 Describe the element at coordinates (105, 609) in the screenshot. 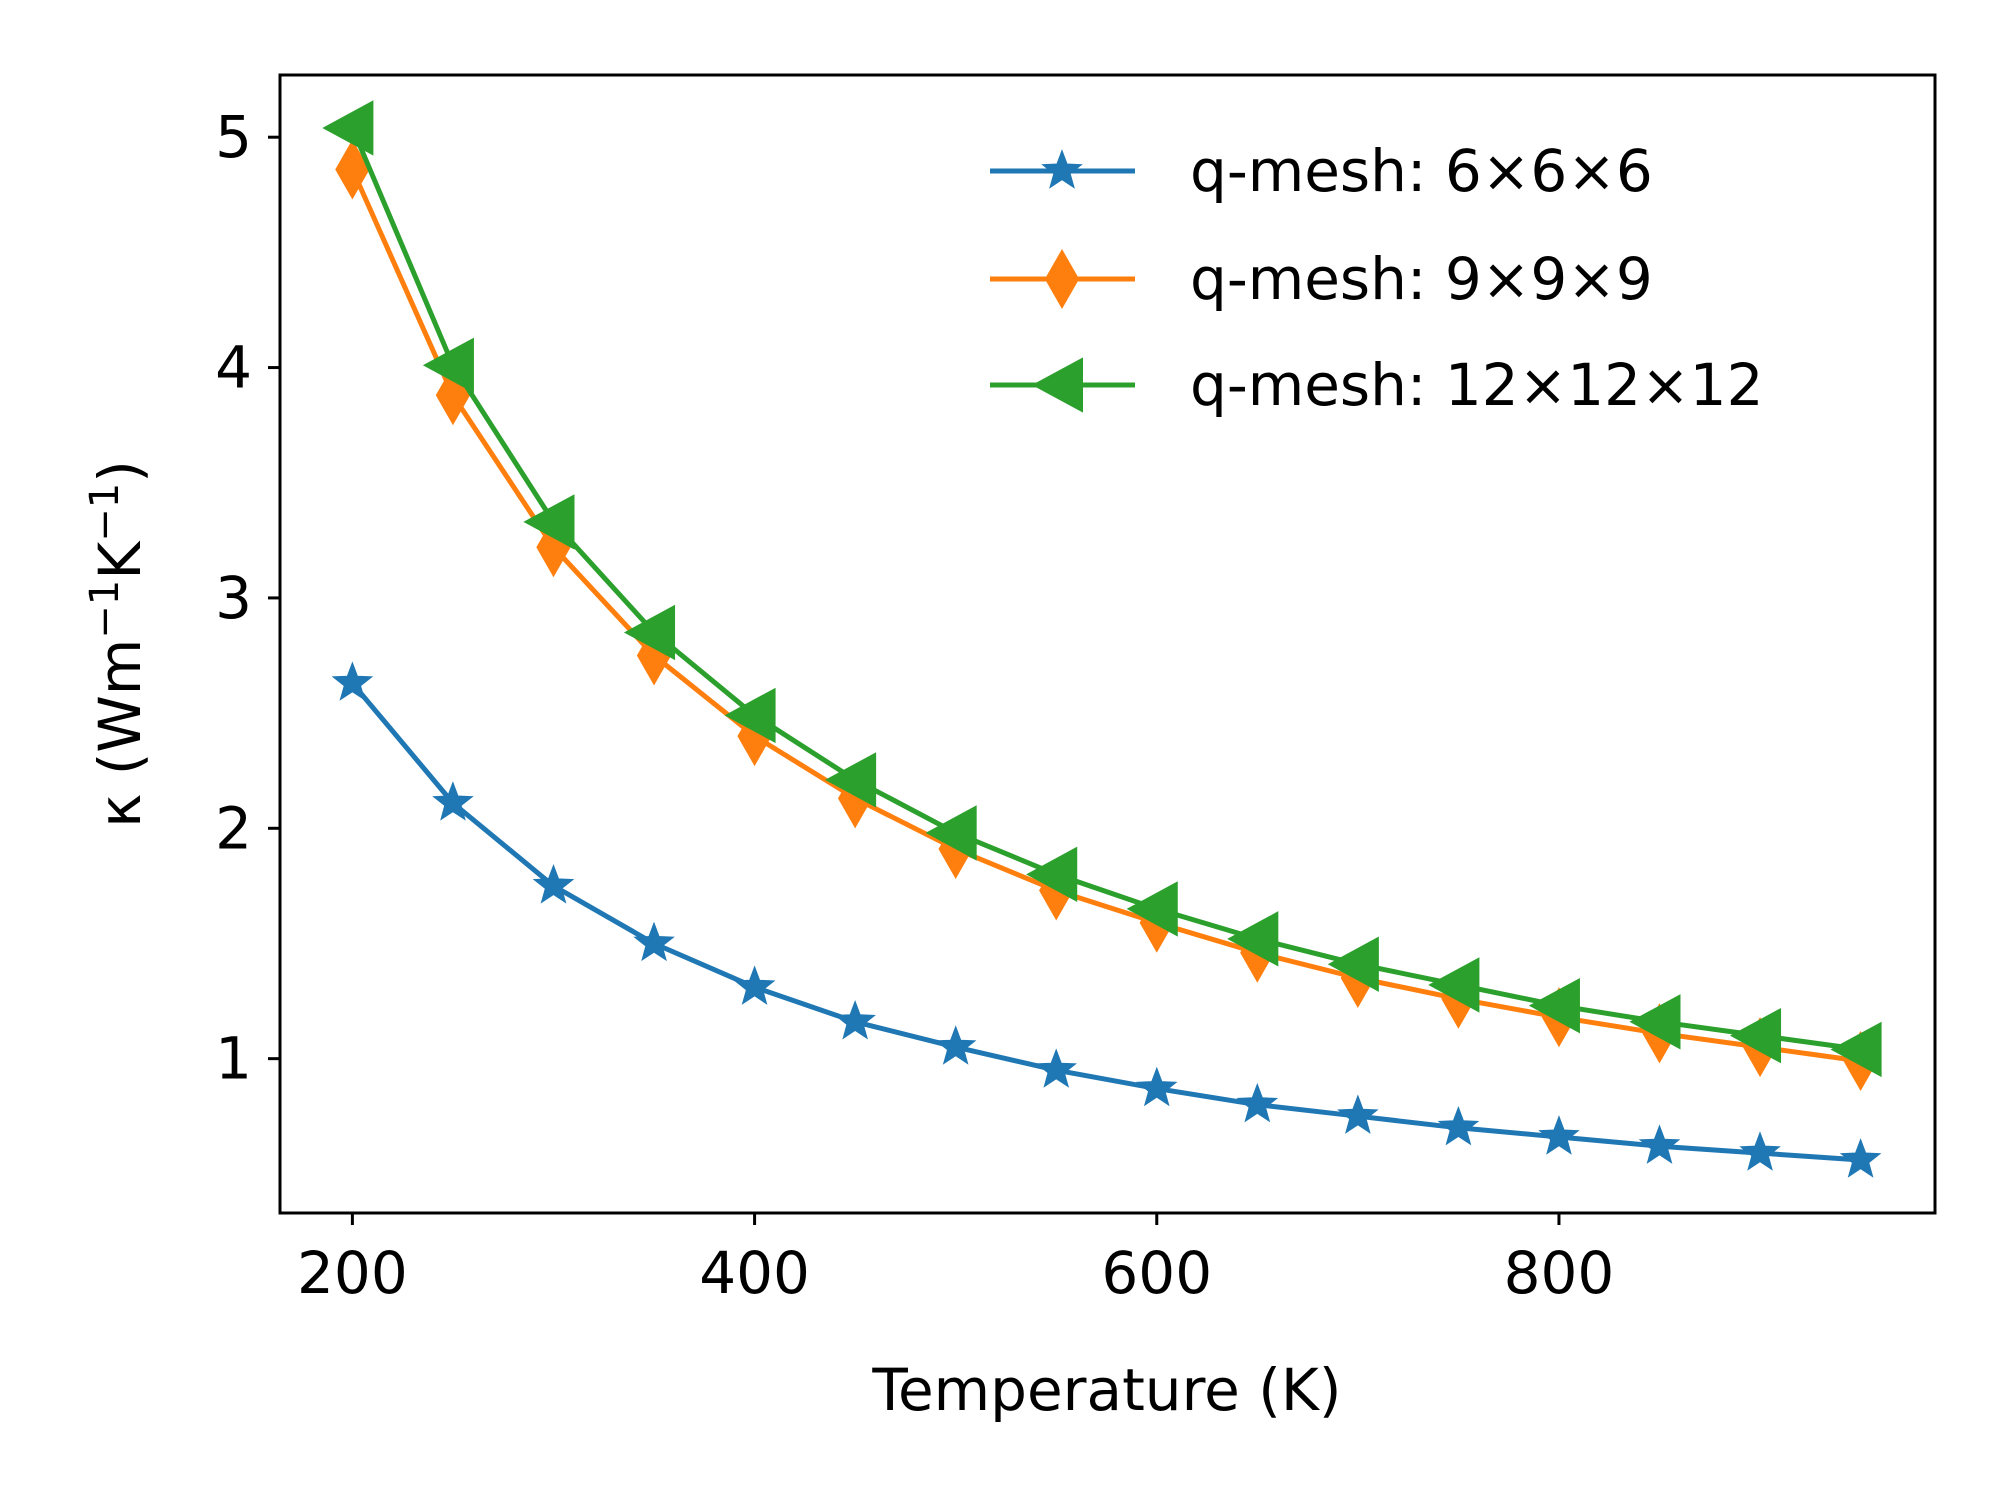

I see `y-axis-label-sup1: −1` at that location.